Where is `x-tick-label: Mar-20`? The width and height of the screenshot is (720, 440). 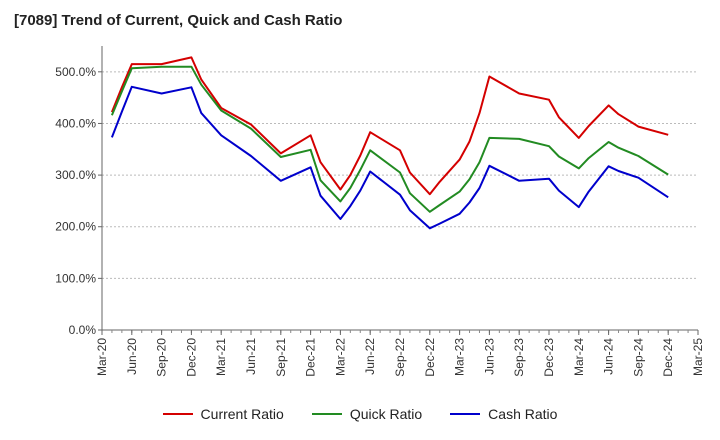
x-tick-label: Mar-20 is located at coordinates (102, 357).